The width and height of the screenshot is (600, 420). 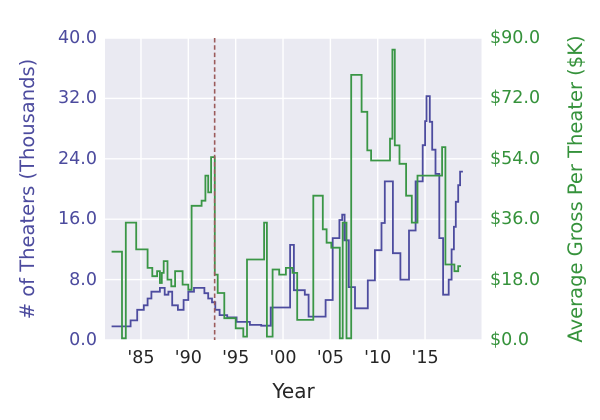 What do you see at coordinates (77, 98) in the screenshot?
I see `left-tick-label: 32.0` at bounding box center [77, 98].